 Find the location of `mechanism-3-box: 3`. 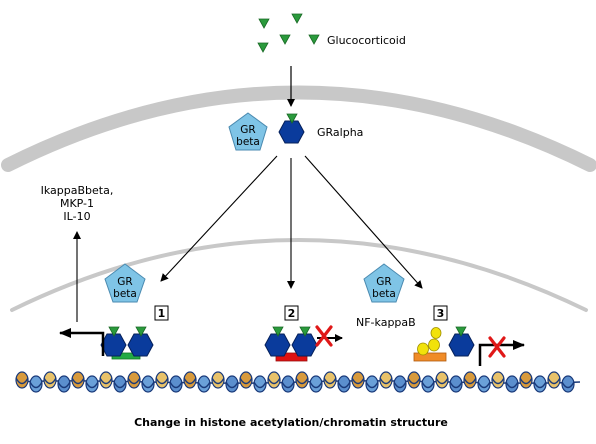

mechanism-3-box: 3 is located at coordinates (440, 313).